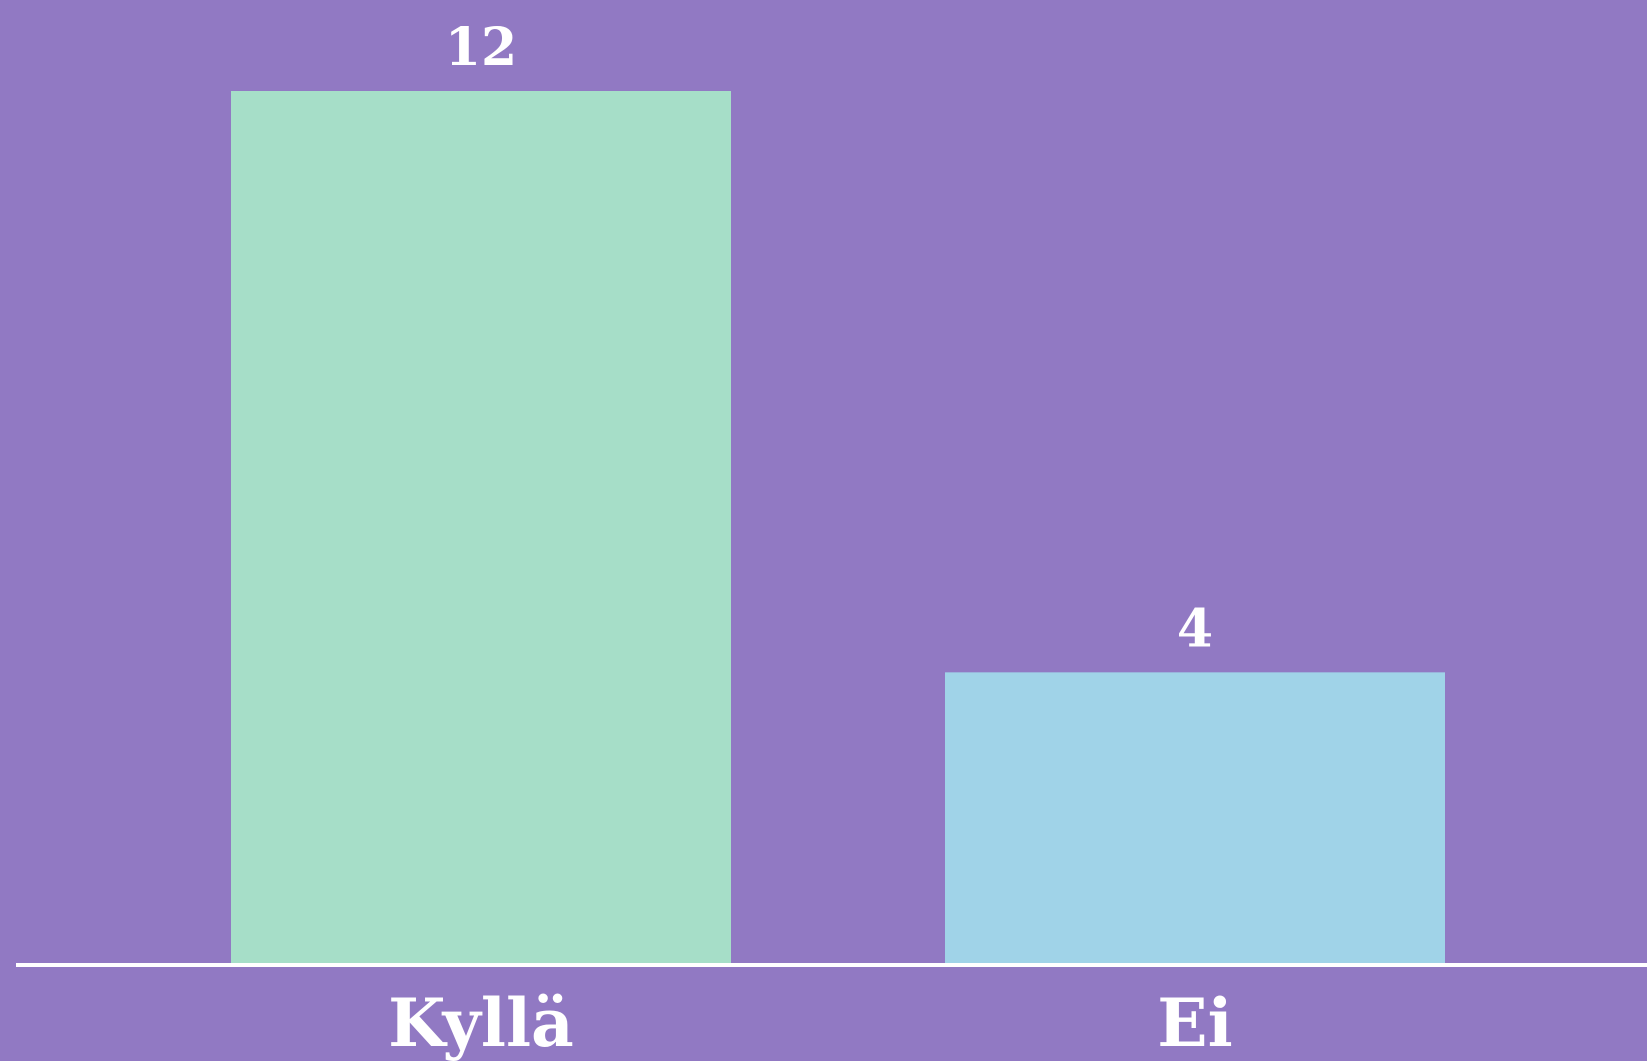  Describe the element at coordinates (1195, 817) in the screenshot. I see `bar-ei` at that location.